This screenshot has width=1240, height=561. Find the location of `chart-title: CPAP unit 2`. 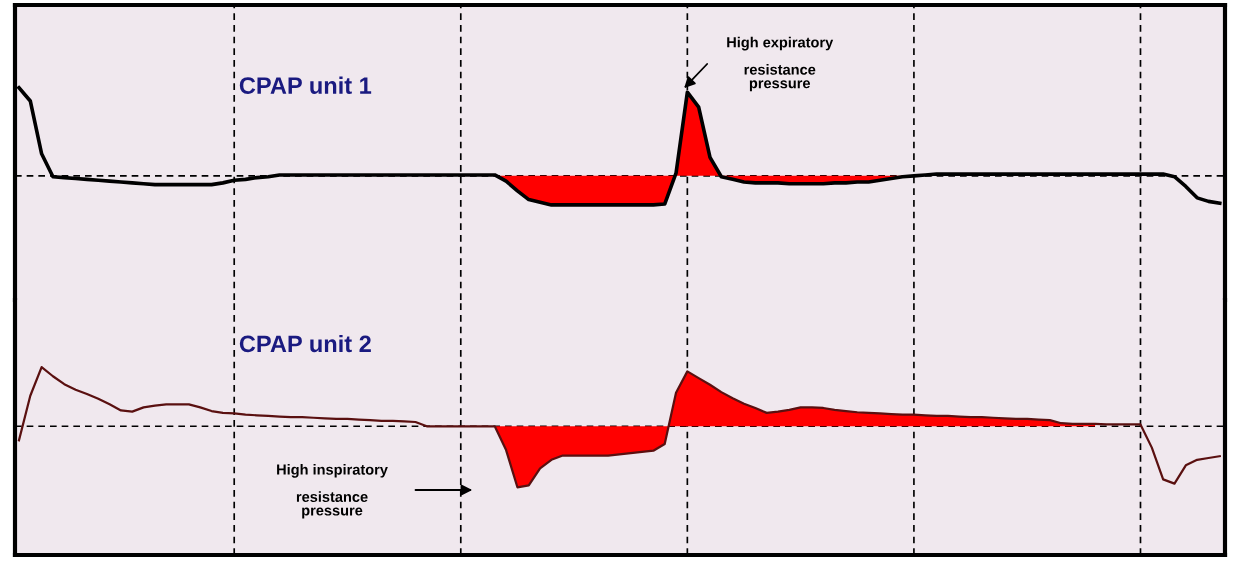

chart-title: CPAP unit 2 is located at coordinates (305, 343).